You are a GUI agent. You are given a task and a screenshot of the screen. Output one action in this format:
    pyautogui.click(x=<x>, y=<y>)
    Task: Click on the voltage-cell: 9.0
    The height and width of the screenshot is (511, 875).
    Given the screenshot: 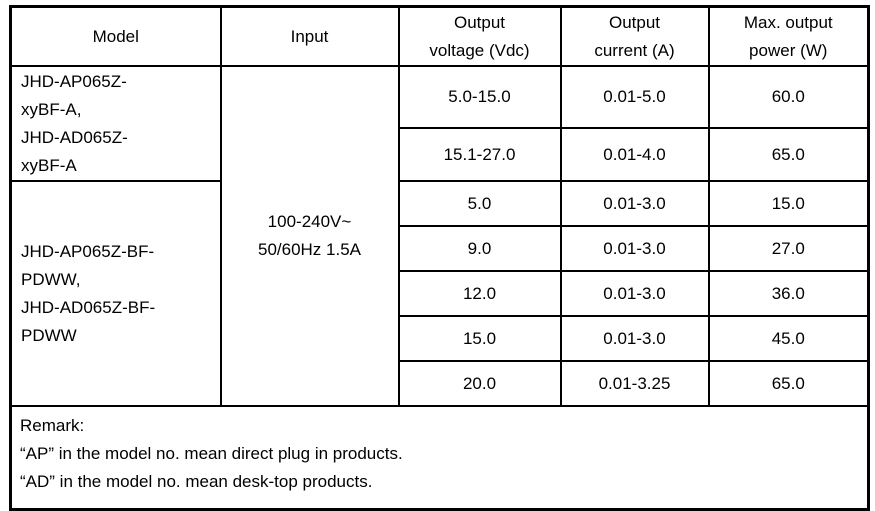 What is the action you would take?
    pyautogui.click(x=479, y=248)
    